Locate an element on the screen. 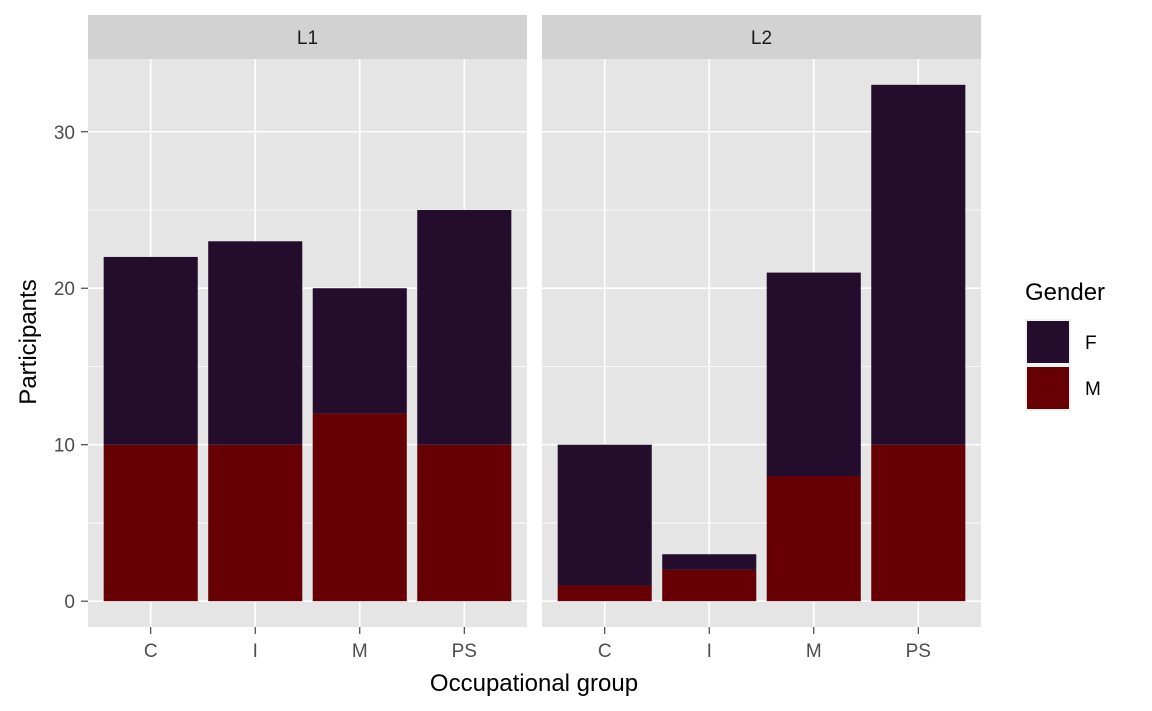  y-tick-label: 10 is located at coordinates (64, 446).